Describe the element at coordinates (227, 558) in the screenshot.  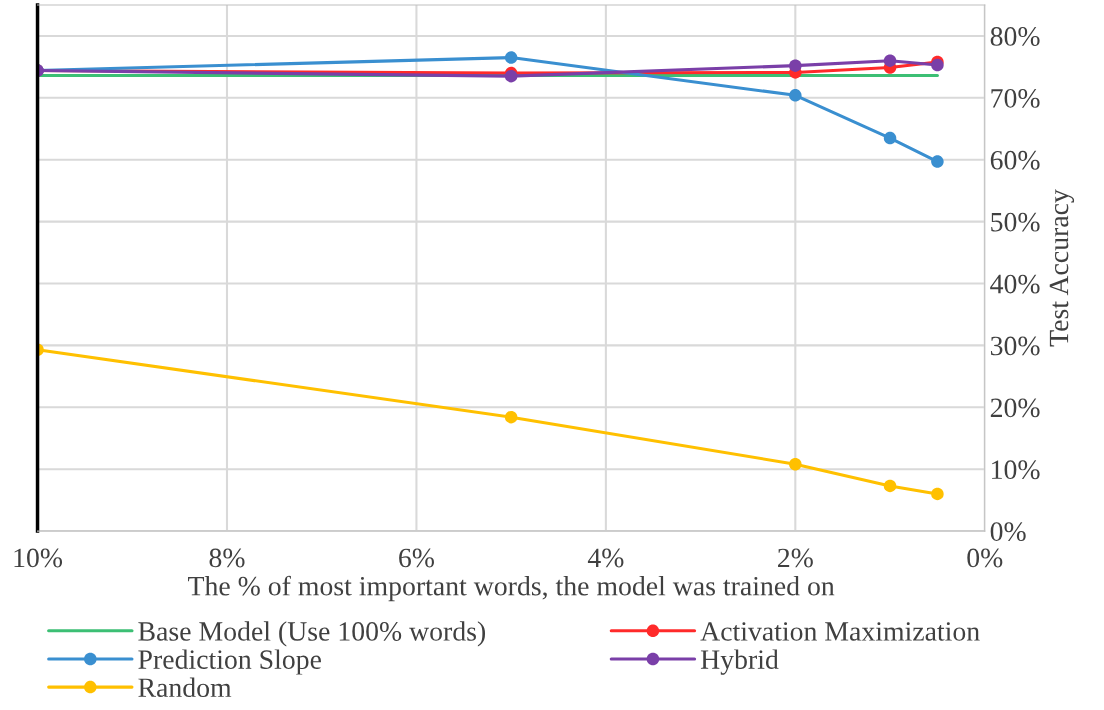
I see `x-tick-label: 8%` at that location.